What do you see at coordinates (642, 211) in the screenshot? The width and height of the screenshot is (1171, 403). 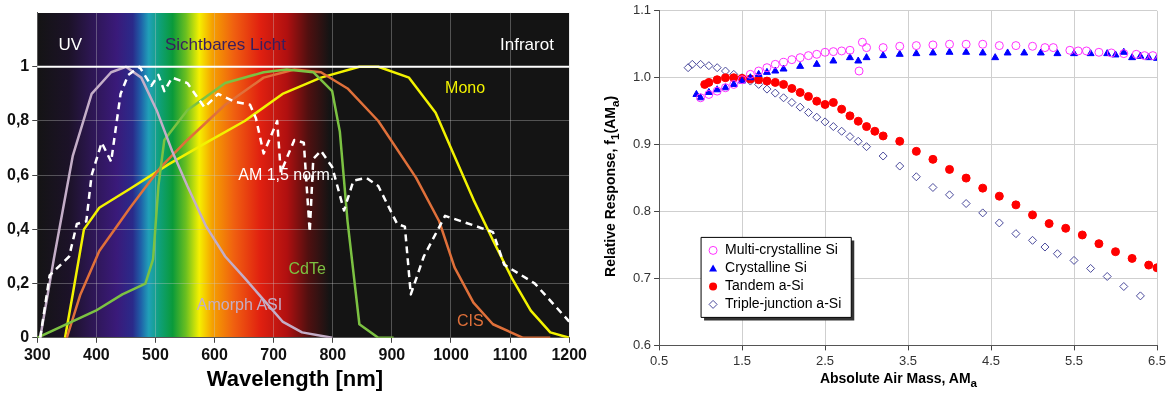 I see `y-tick-label: 0.8` at bounding box center [642, 211].